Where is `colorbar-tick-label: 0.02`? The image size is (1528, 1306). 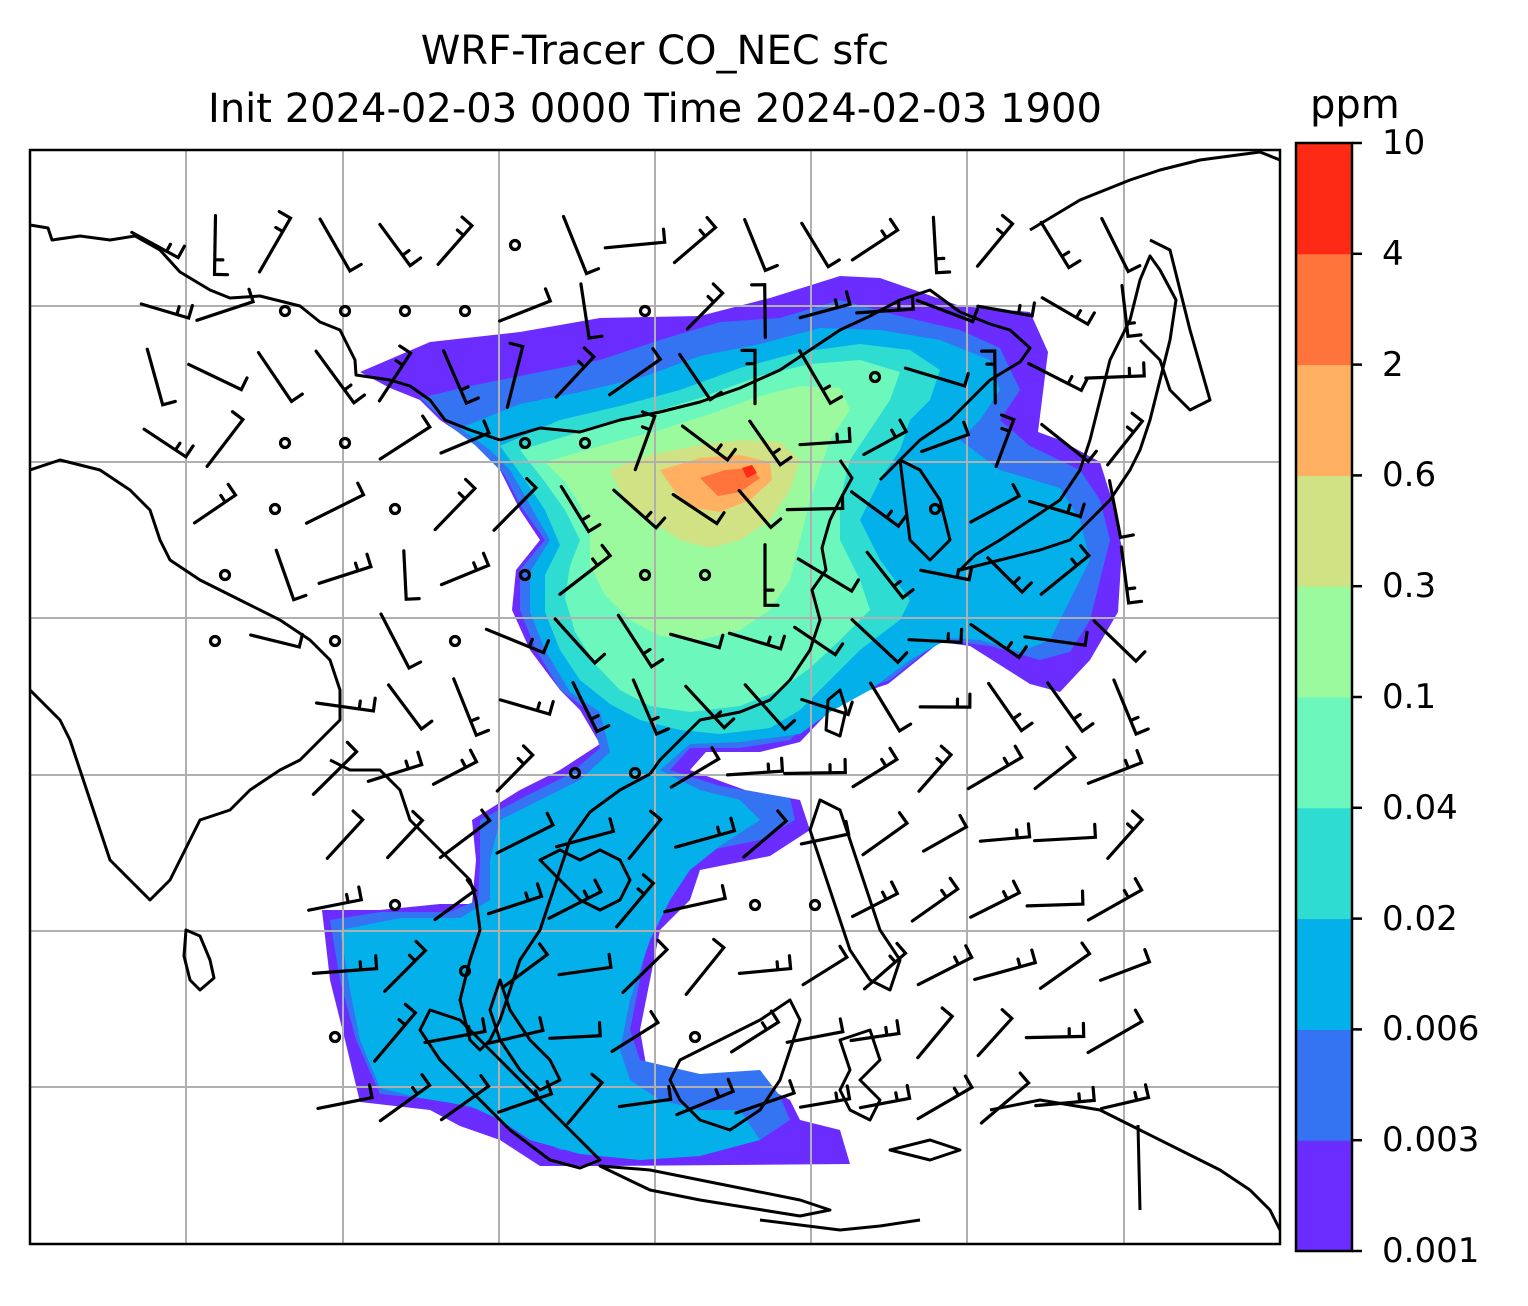
colorbar-tick-label: 0.02 is located at coordinates (1420, 918).